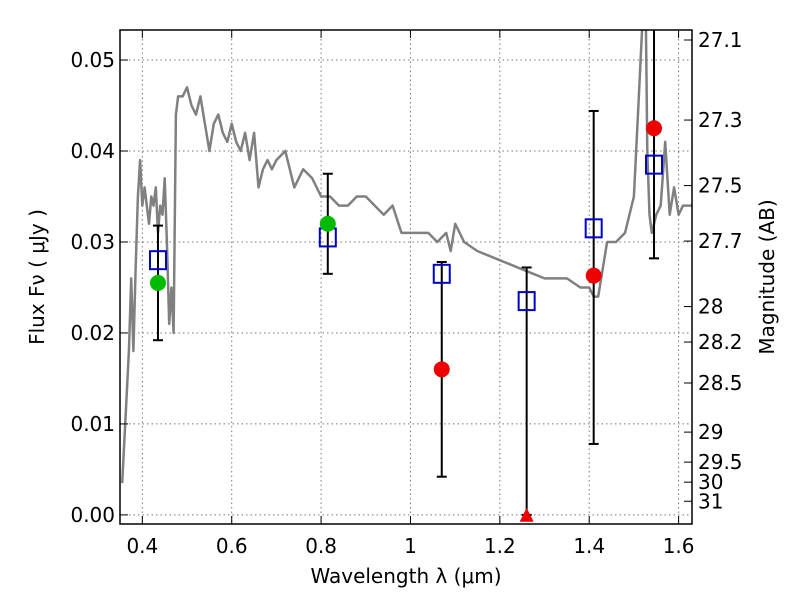 Image resolution: width=800 pixels, height=600 pixels. What do you see at coordinates (405, 576) in the screenshot?
I see `x-axis-title: Wavelength λ (μm)` at bounding box center [405, 576].